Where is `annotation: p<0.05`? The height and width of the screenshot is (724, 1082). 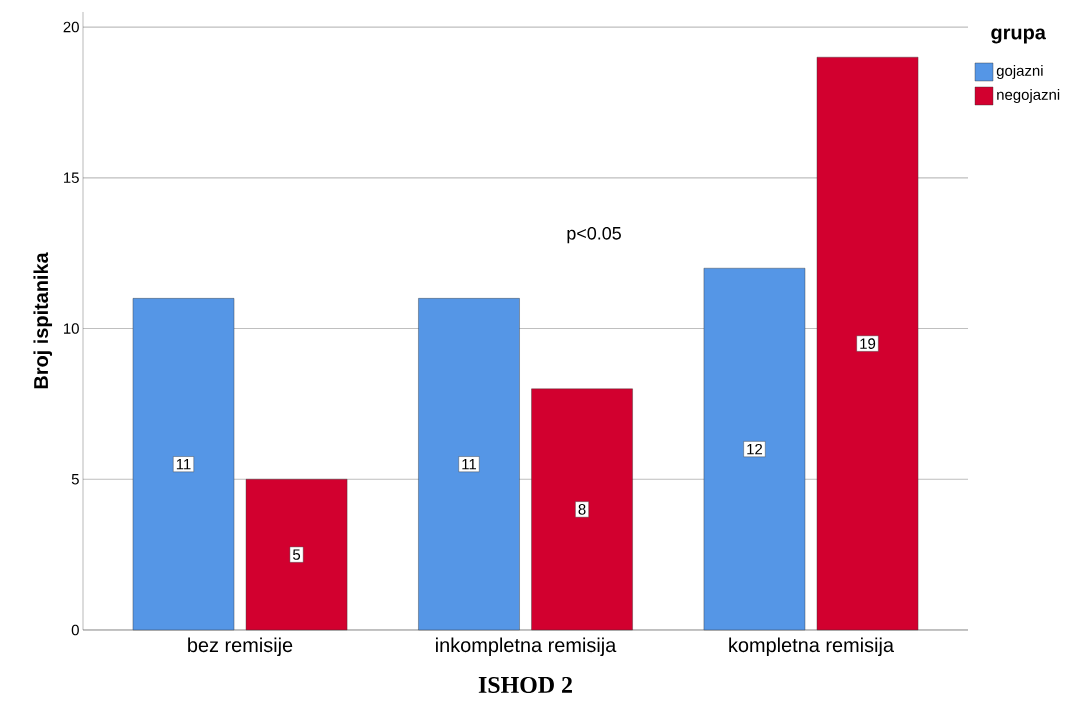 annotation: p<0.05 is located at coordinates (594, 235).